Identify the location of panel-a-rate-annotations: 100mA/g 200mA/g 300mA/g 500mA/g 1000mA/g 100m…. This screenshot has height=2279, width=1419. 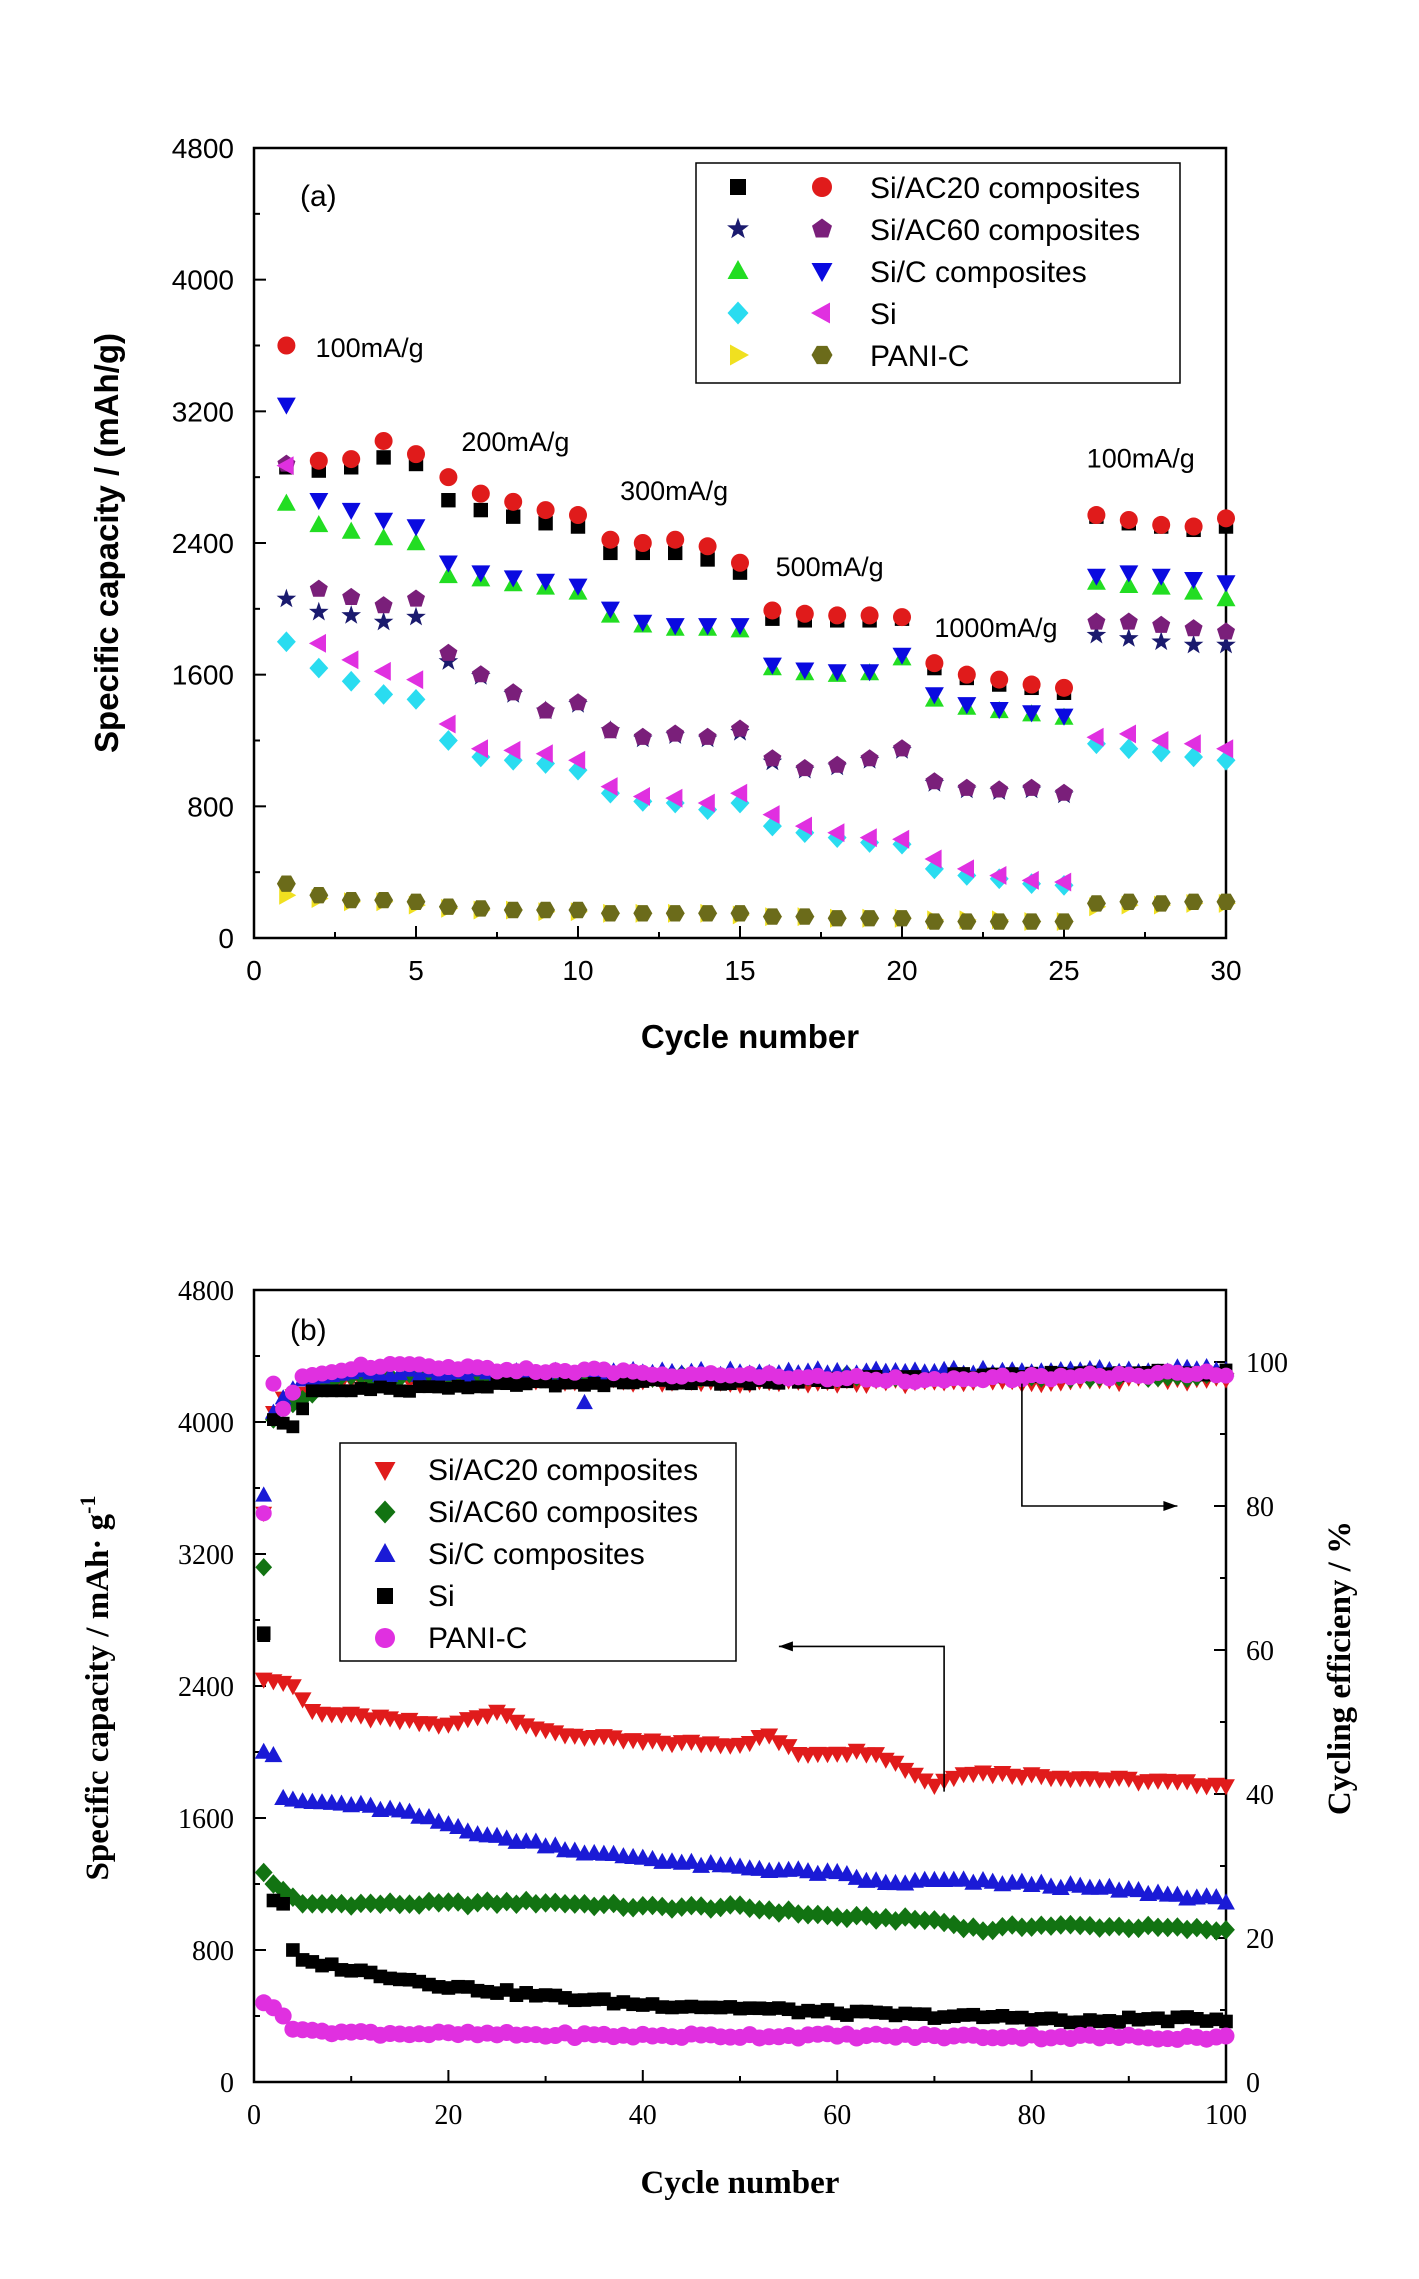
(755, 488).